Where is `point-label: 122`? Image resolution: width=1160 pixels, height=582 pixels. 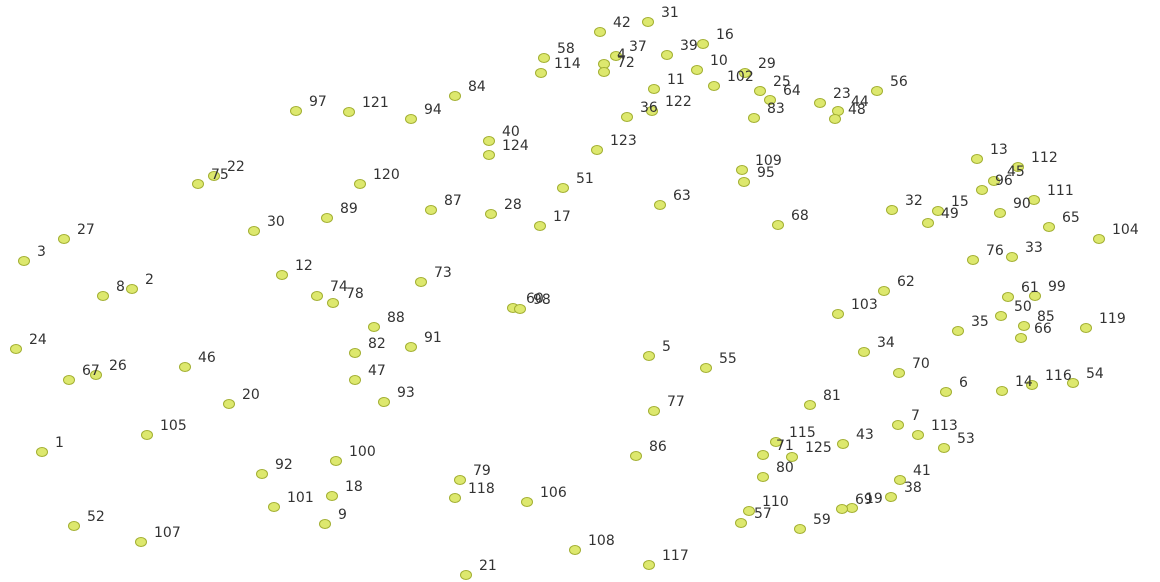 point-label: 122 is located at coordinates (678, 102).